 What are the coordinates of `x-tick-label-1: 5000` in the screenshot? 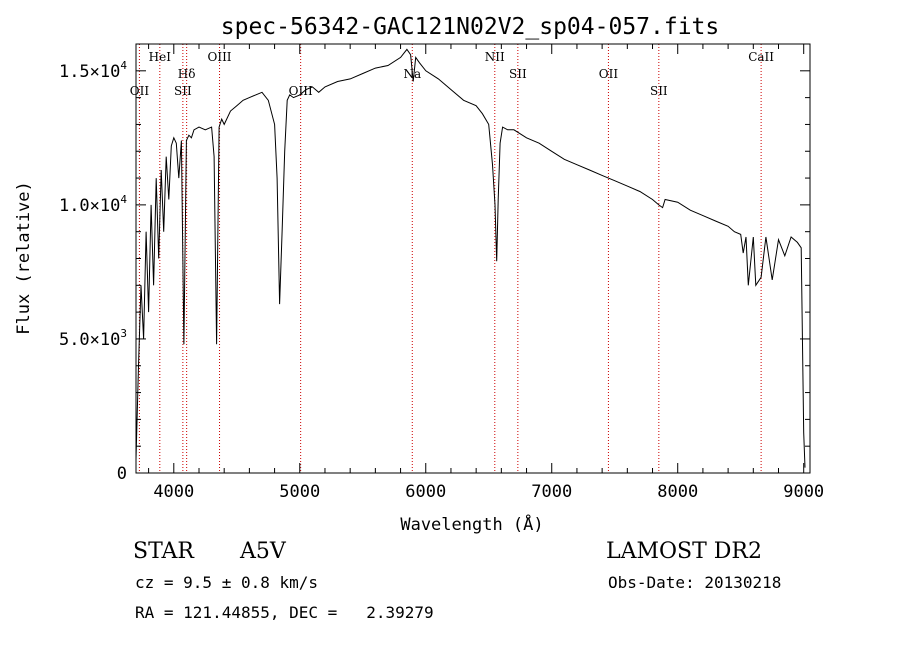 It's located at (299, 492).